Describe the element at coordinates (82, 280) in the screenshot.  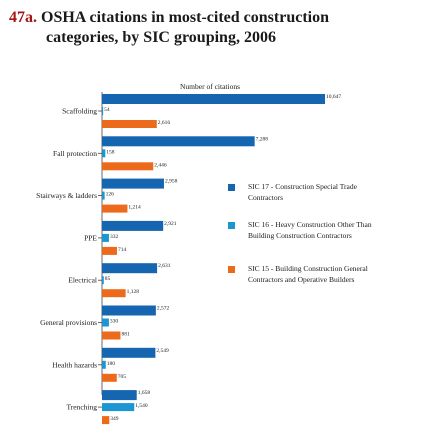
I see `category-label: Electrical` at that location.